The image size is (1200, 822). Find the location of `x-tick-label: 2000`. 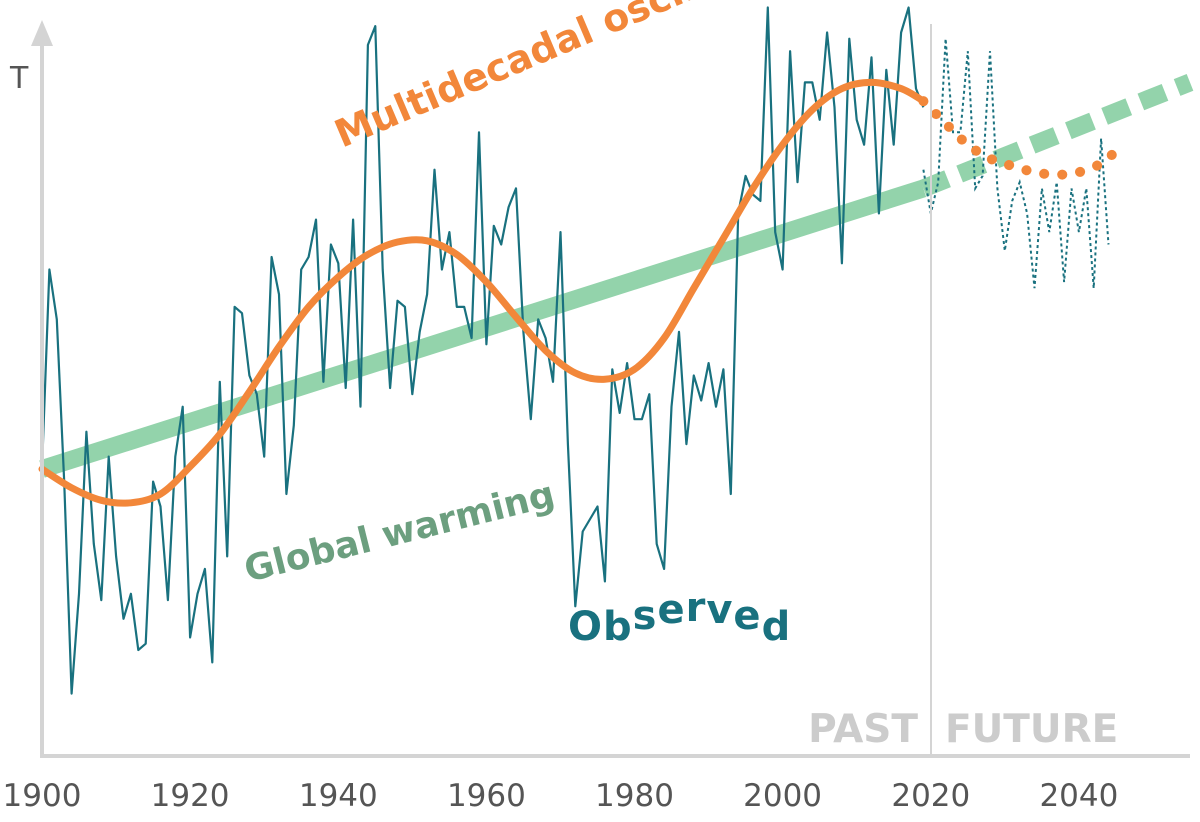

x-tick-label: 2000 is located at coordinates (782, 796).